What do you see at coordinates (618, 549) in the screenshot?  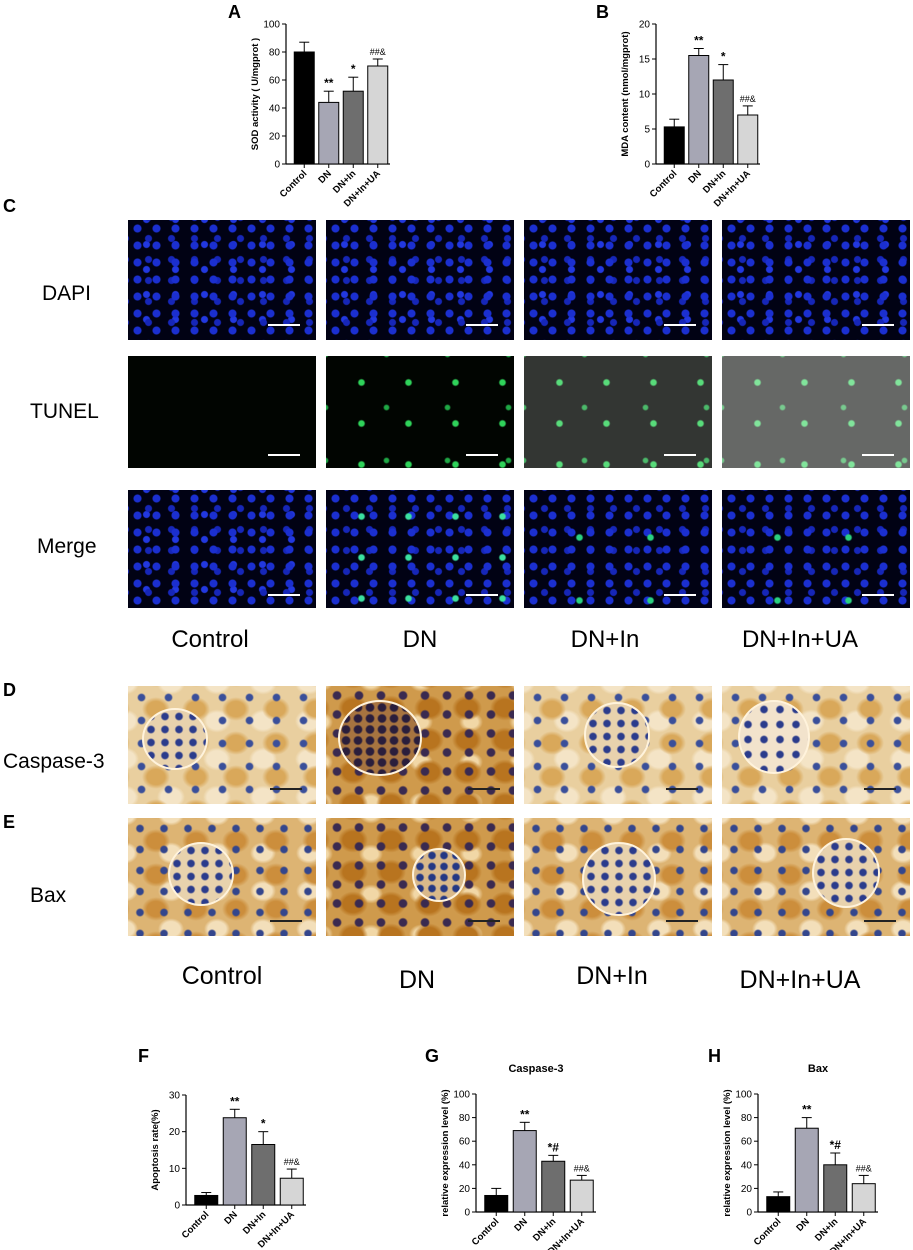 I see `merge-image-dn-in` at bounding box center [618, 549].